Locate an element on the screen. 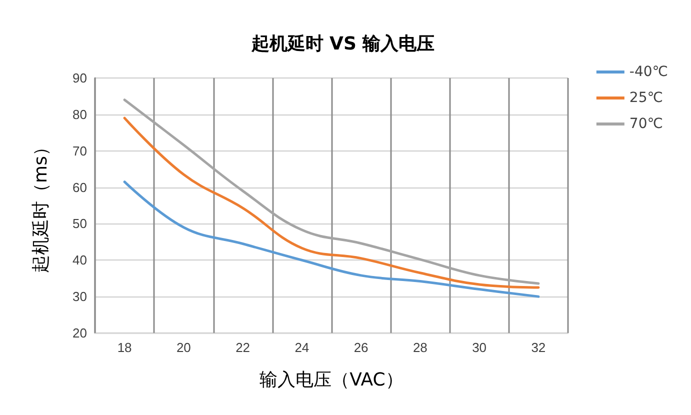 The image size is (691, 415). x-tick-label: 20 is located at coordinates (183, 347).